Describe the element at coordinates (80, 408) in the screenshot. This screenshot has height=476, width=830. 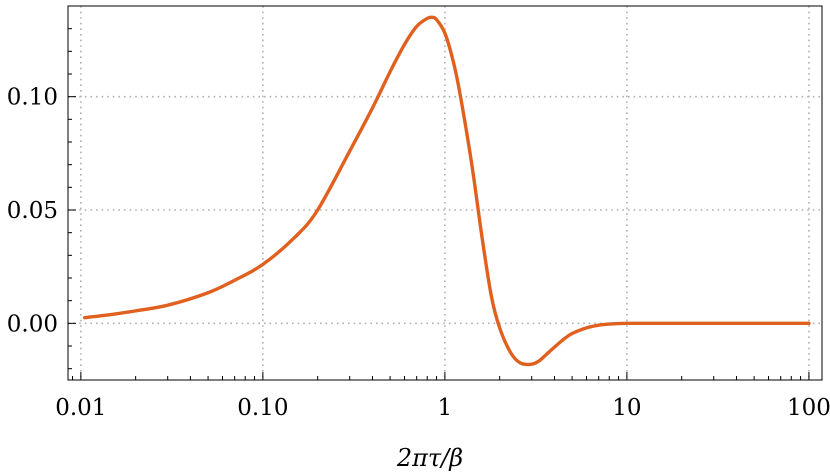
I see `x-tick-label: 0.01` at that location.